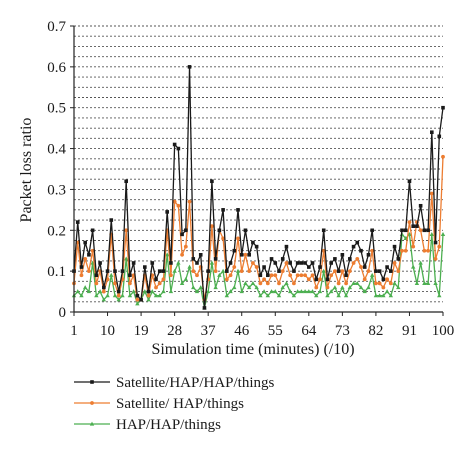 The width and height of the screenshot is (474, 449). What do you see at coordinates (195, 383) in the screenshot?
I see `legend-label: Satellite/HAP/HAP/things` at bounding box center [195, 383].